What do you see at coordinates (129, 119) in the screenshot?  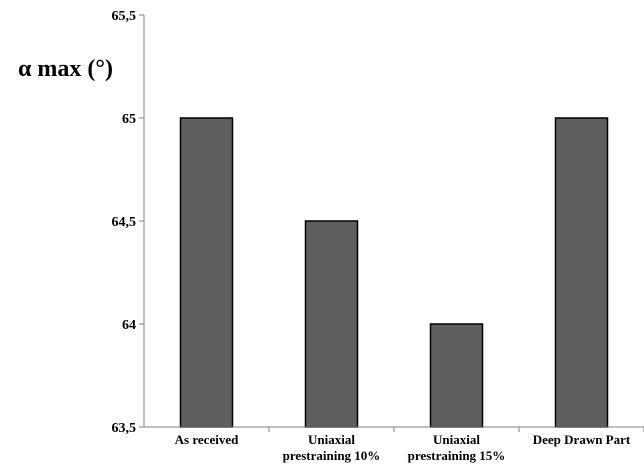 I see `y-tick-label: 65` at bounding box center [129, 119].